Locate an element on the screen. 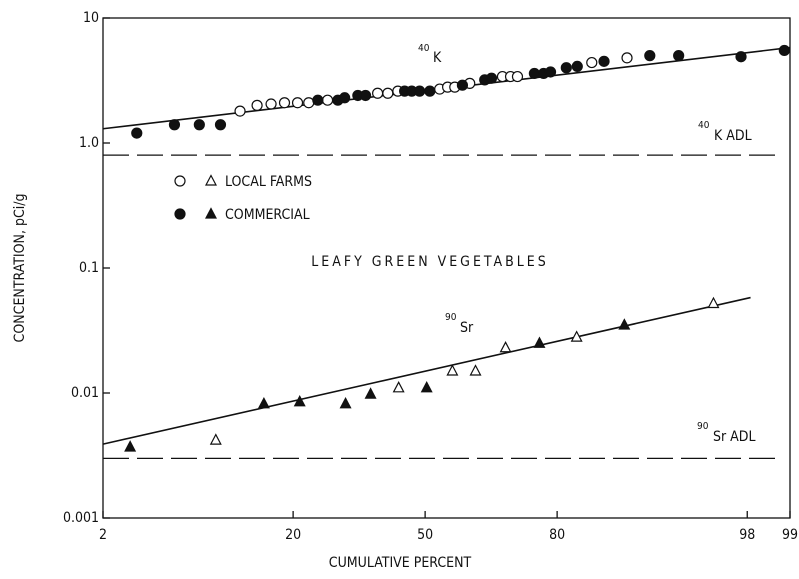 The image size is (799, 579). y-tick-label: 1.0 is located at coordinates (89, 143).